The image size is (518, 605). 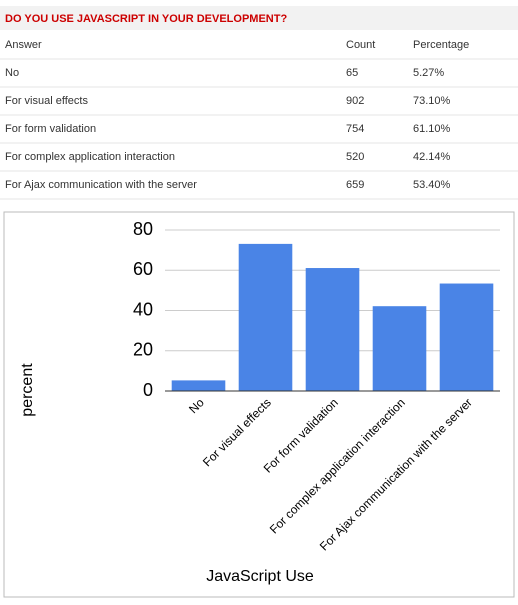 I want to click on title-bar, so click(x=259, y=18).